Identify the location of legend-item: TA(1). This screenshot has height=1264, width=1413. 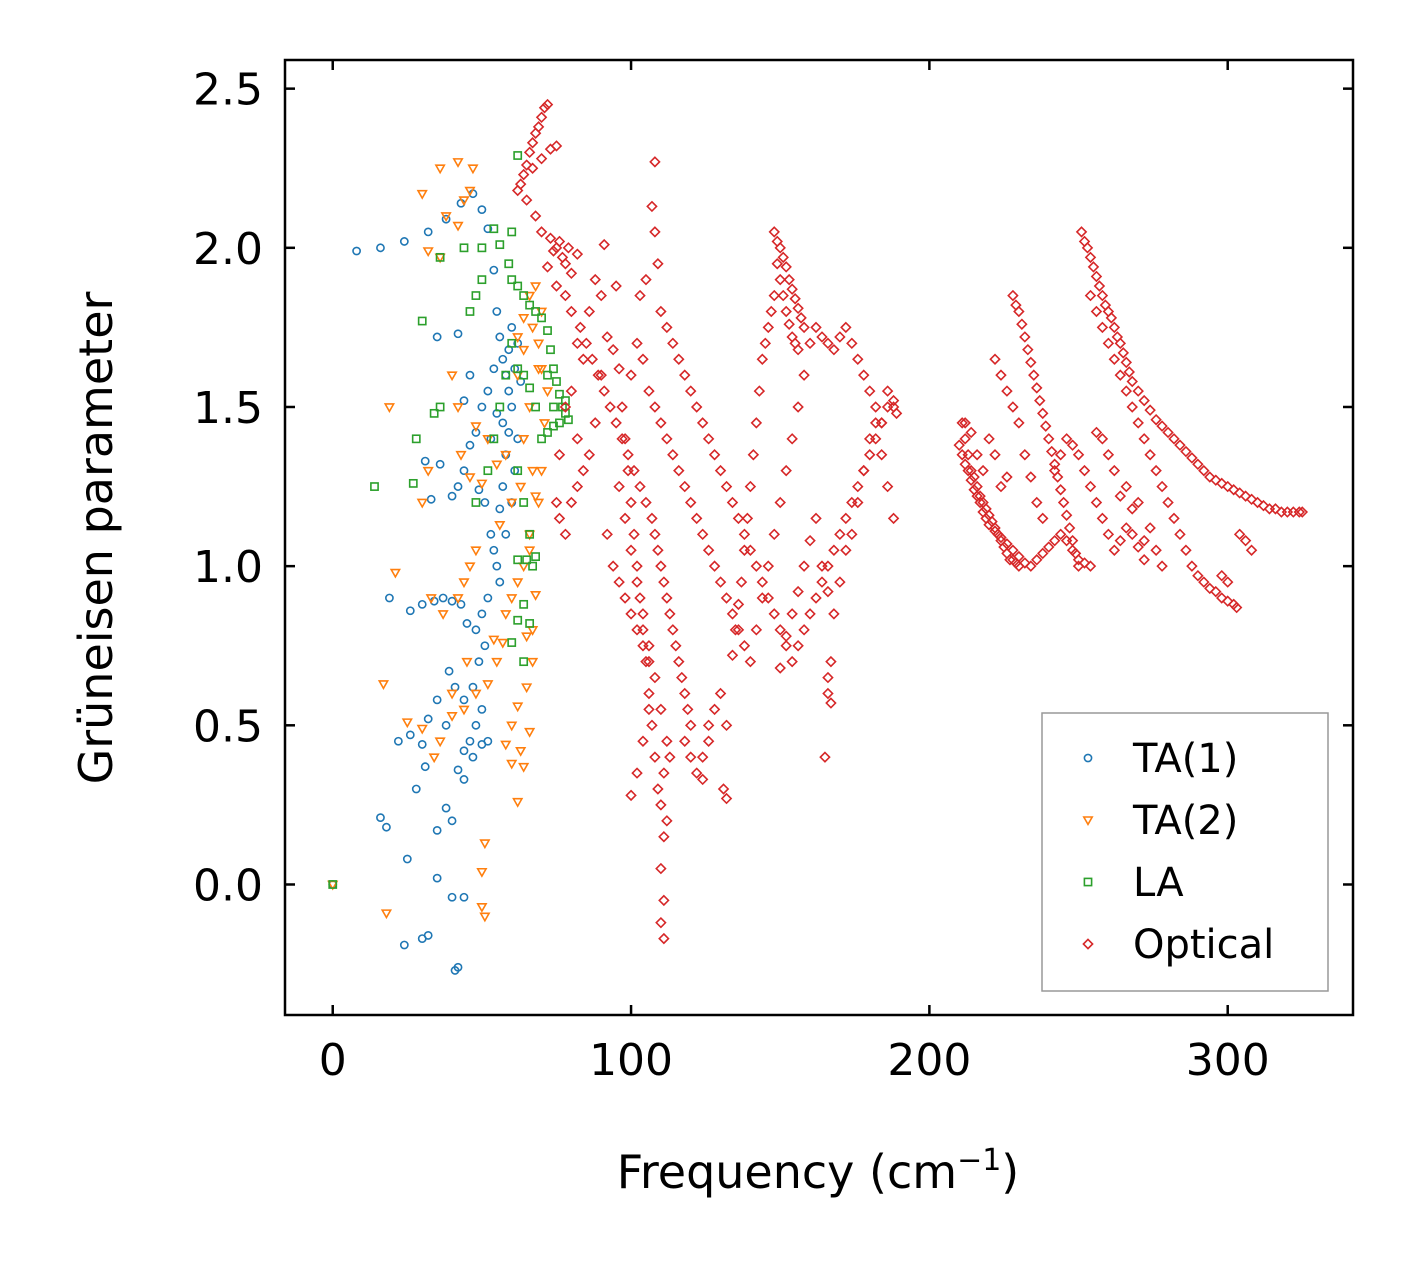
(1160, 759).